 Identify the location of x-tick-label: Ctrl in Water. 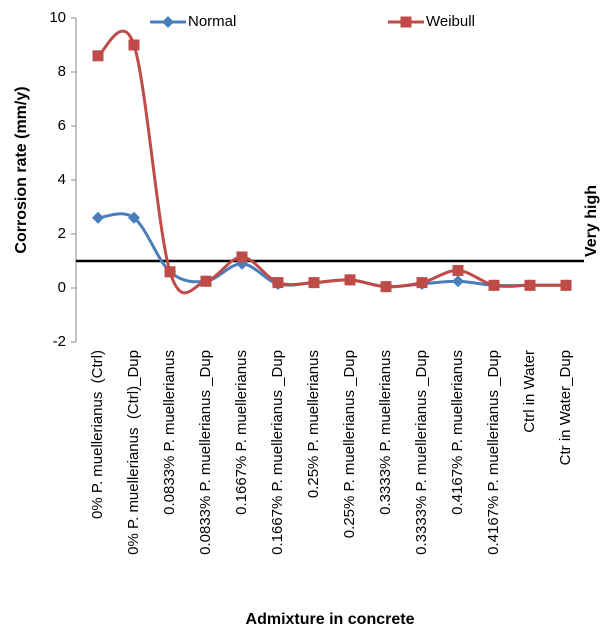
(529, 391).